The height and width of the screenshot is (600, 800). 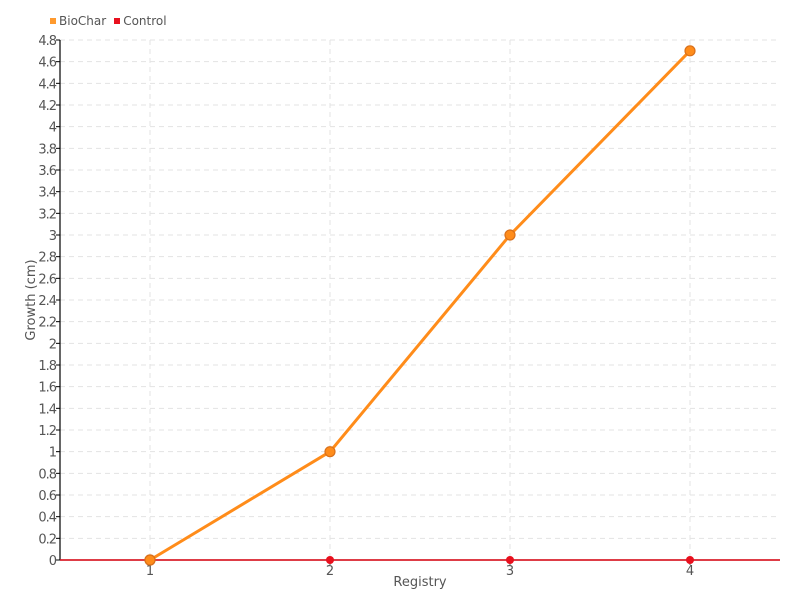 What do you see at coordinates (47, 41) in the screenshot?
I see `y-tick-label: 4.8` at bounding box center [47, 41].